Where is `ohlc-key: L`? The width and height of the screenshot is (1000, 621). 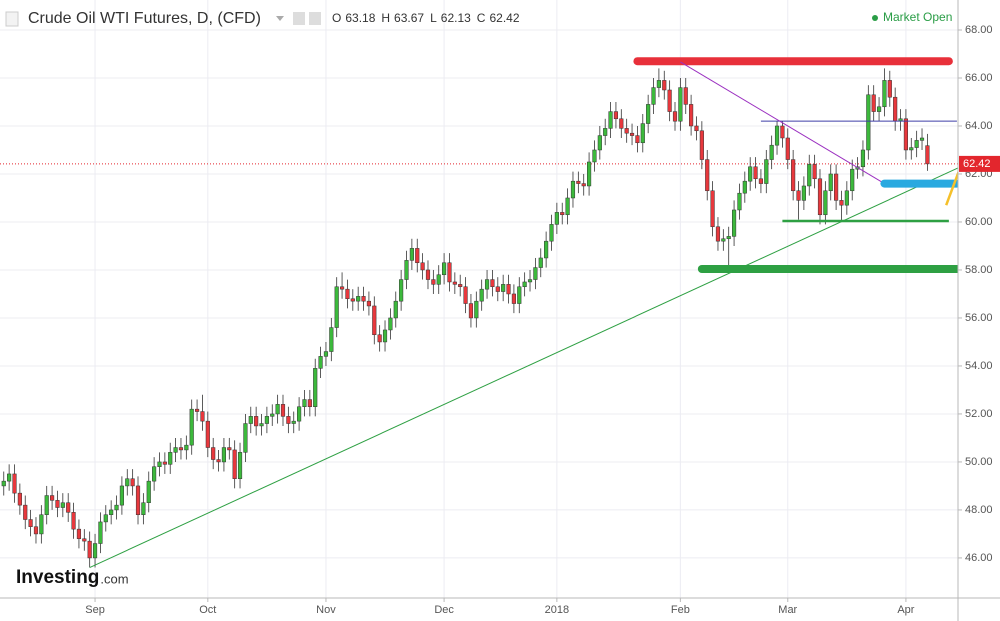
ohlc-key: L is located at coordinates (433, 18).